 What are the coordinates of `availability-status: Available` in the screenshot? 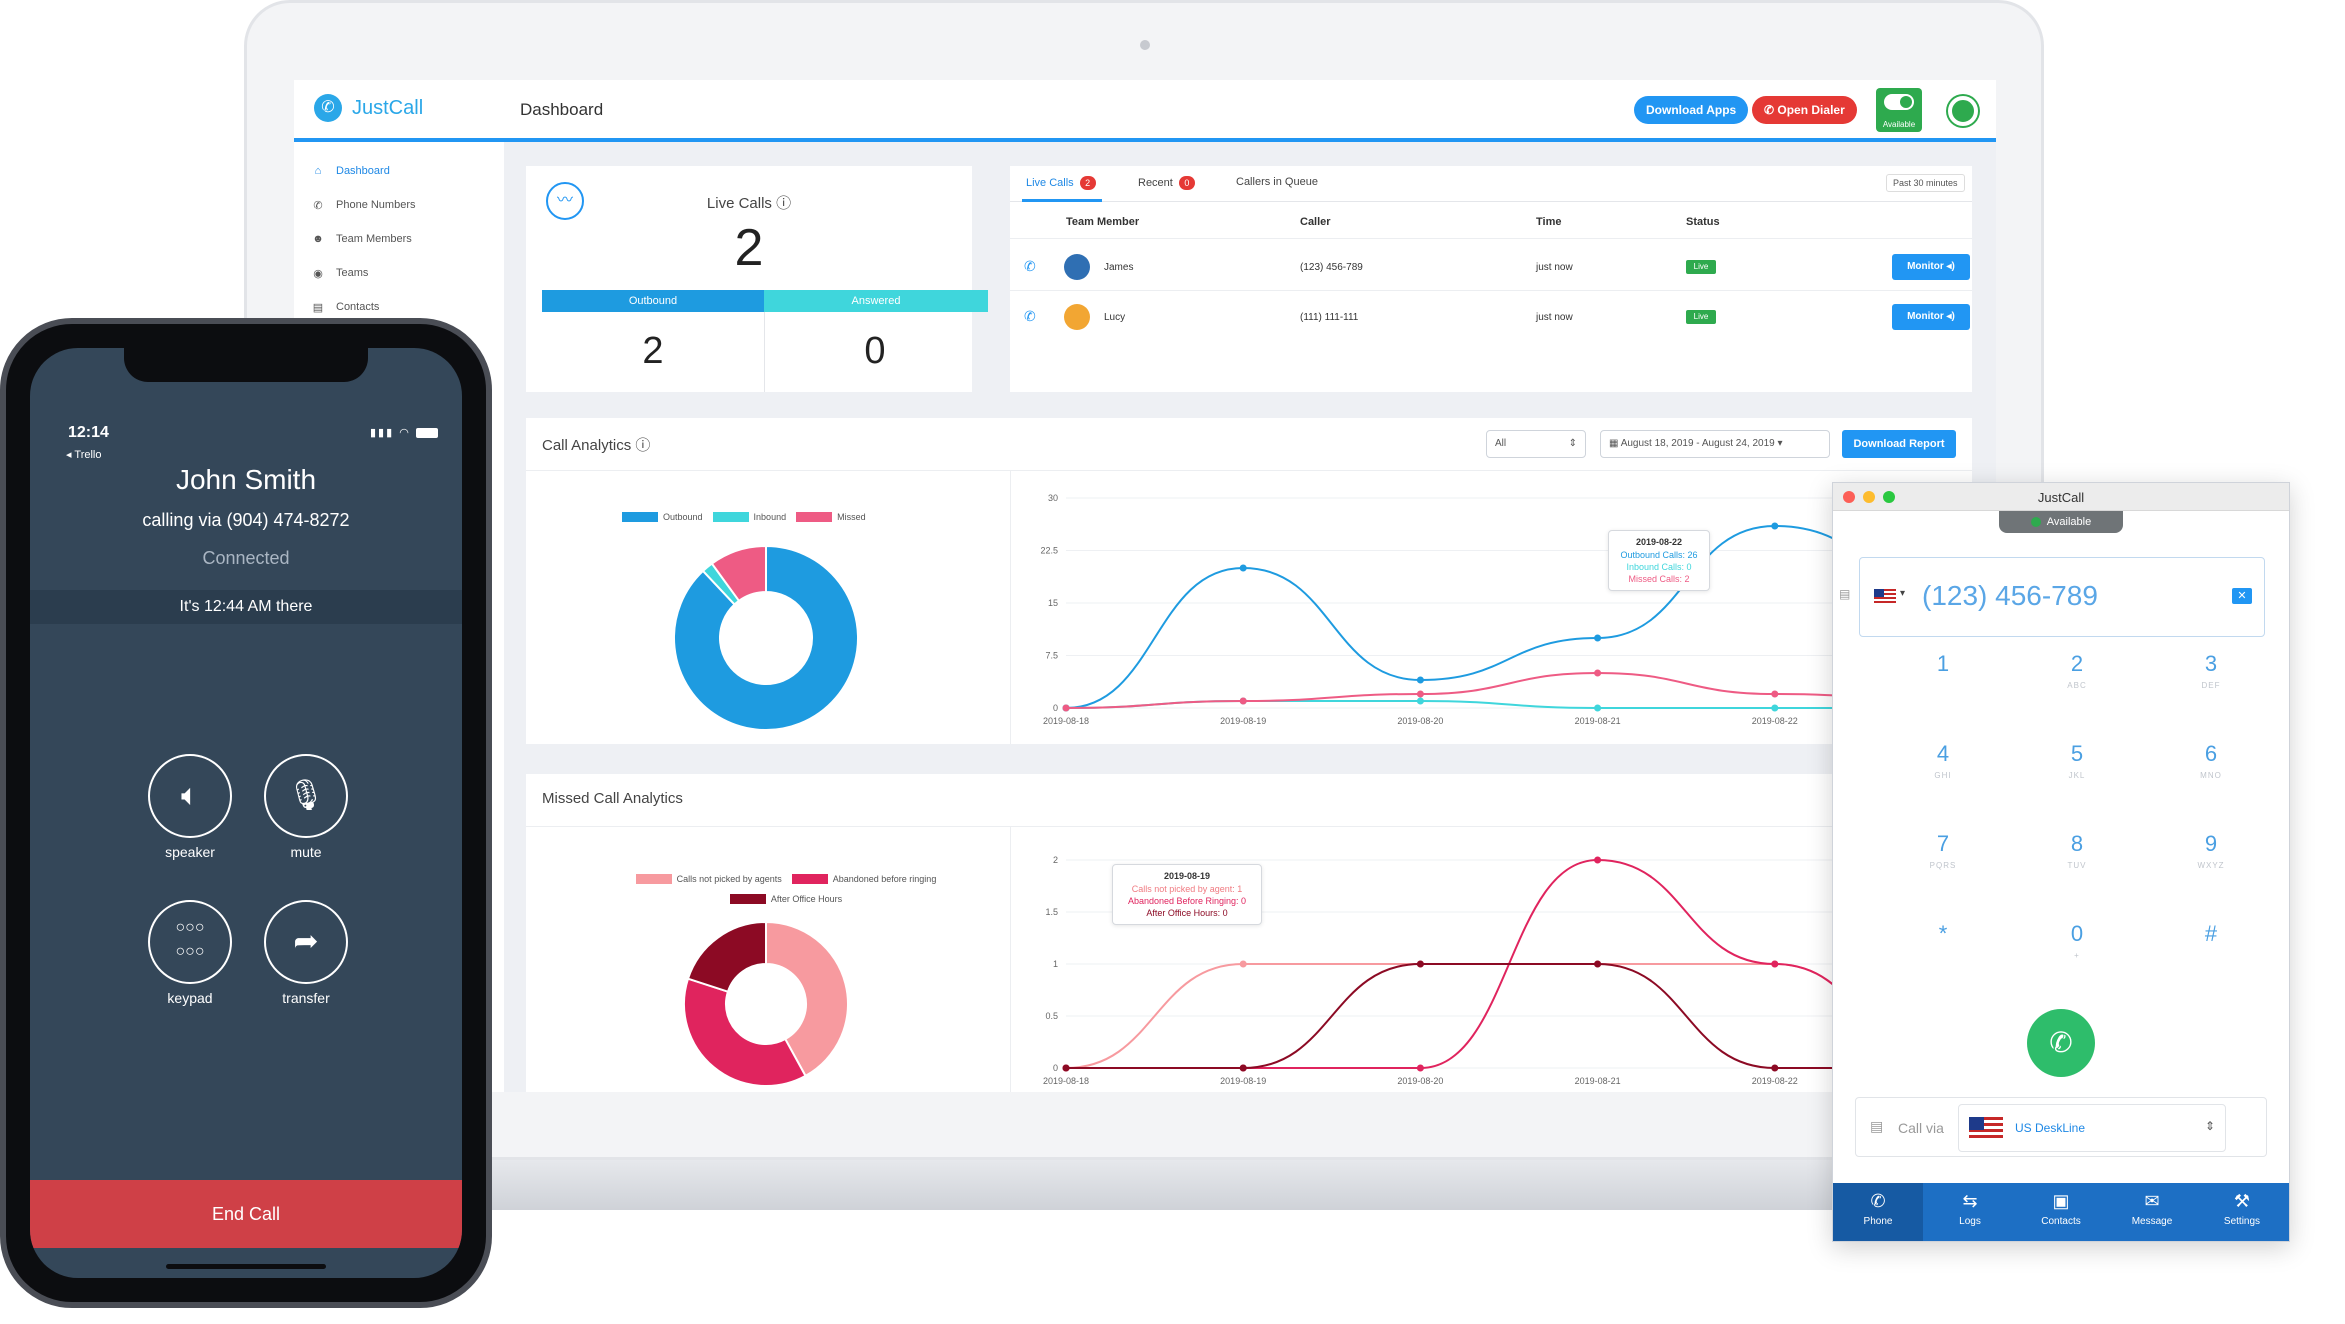 It's located at (2061, 522).